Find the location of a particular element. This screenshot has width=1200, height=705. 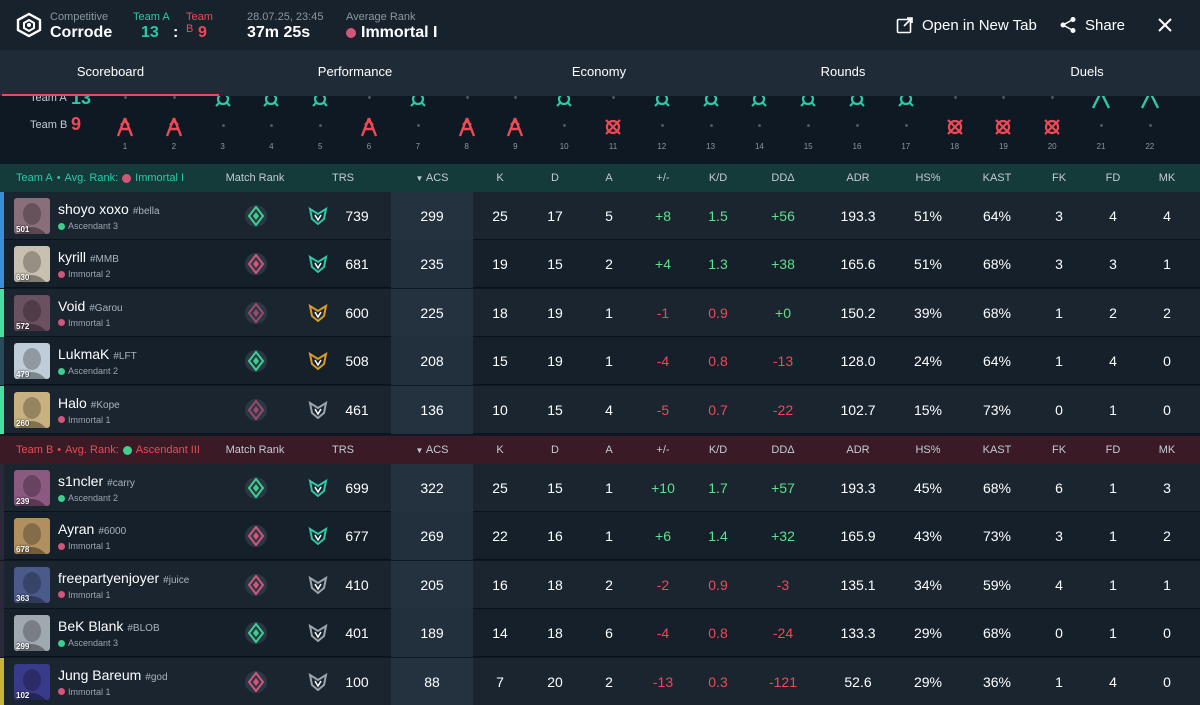

ascendant-rank-icon is located at coordinates (127, 450).